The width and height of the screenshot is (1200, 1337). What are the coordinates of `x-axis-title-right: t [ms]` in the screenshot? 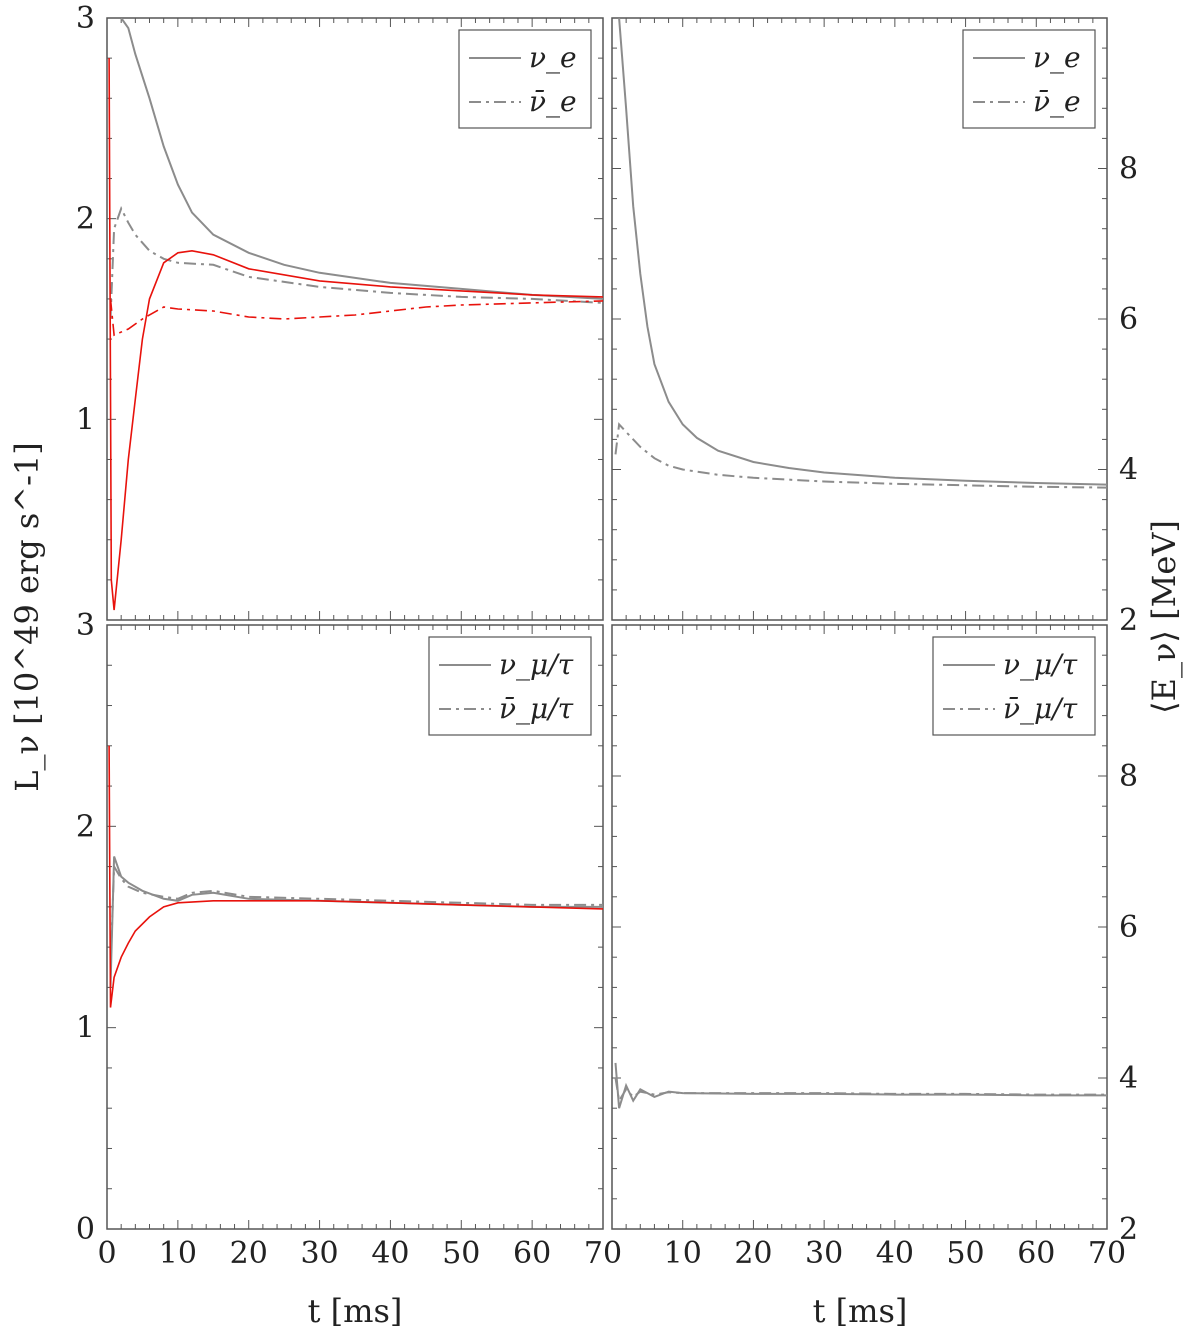 It's located at (860, 1311).